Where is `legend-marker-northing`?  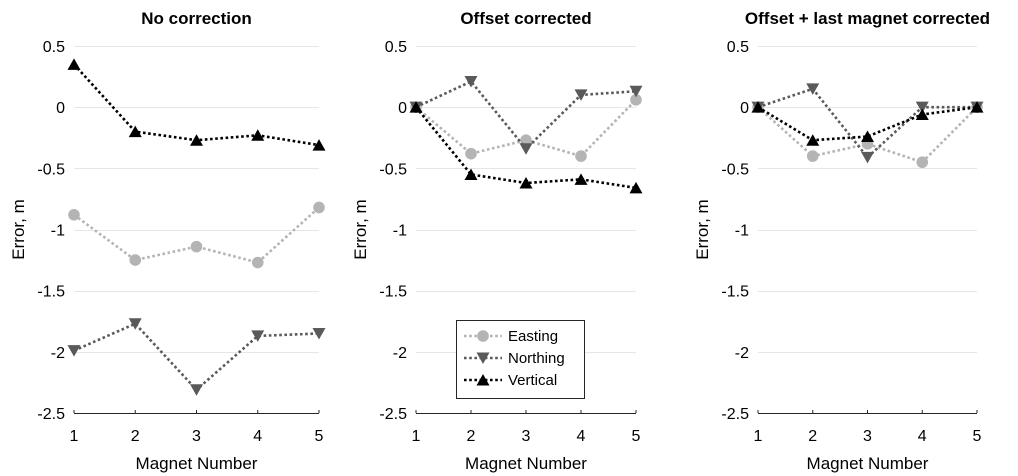 legend-marker-northing is located at coordinates (483, 358).